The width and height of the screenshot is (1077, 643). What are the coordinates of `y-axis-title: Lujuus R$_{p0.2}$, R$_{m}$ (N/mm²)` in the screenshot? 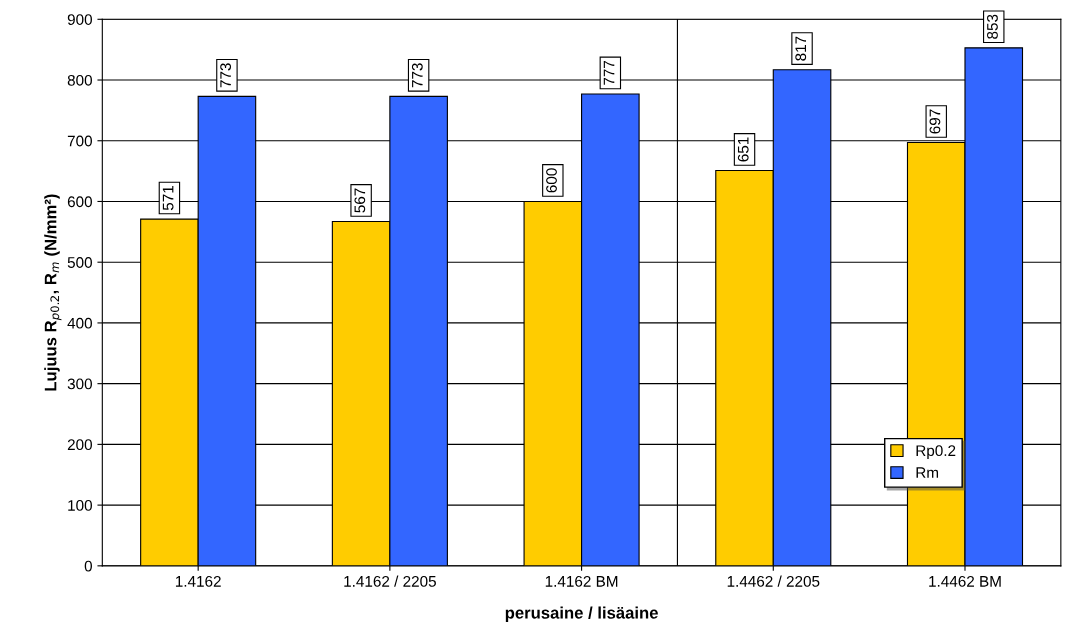 It's located at (53, 292).